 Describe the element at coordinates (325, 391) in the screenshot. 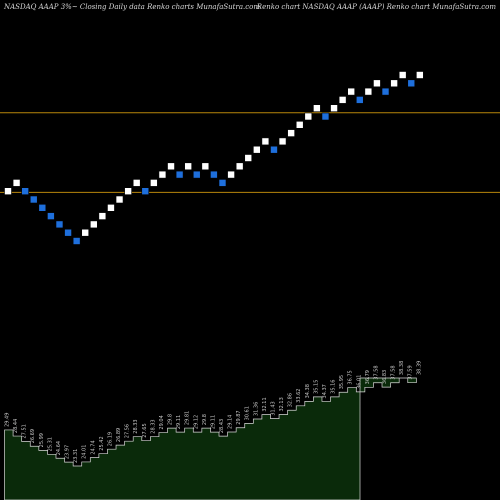

I see `price-label: 34.37` at that location.